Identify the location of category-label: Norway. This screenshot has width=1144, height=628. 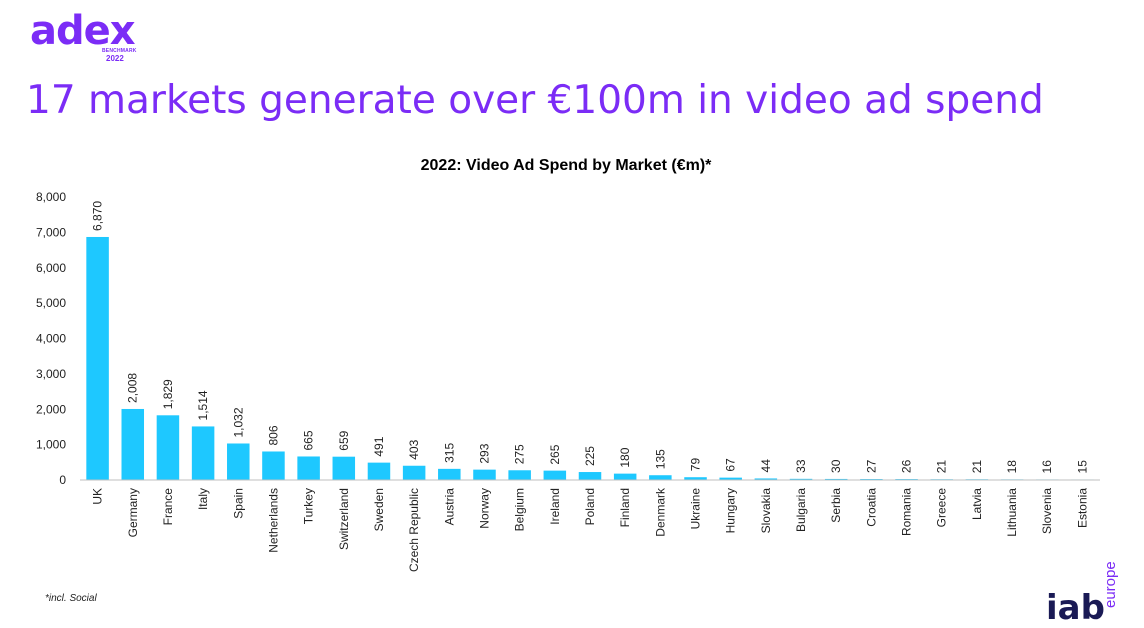
(484, 508).